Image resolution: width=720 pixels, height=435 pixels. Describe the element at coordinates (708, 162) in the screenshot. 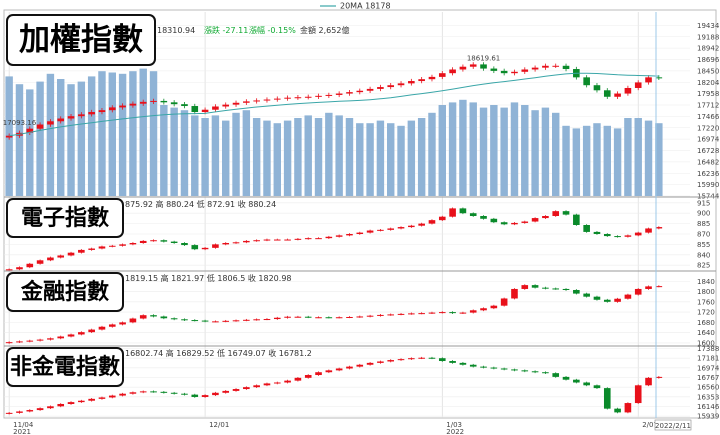

I see `y-tick-label: 16482` at that location.